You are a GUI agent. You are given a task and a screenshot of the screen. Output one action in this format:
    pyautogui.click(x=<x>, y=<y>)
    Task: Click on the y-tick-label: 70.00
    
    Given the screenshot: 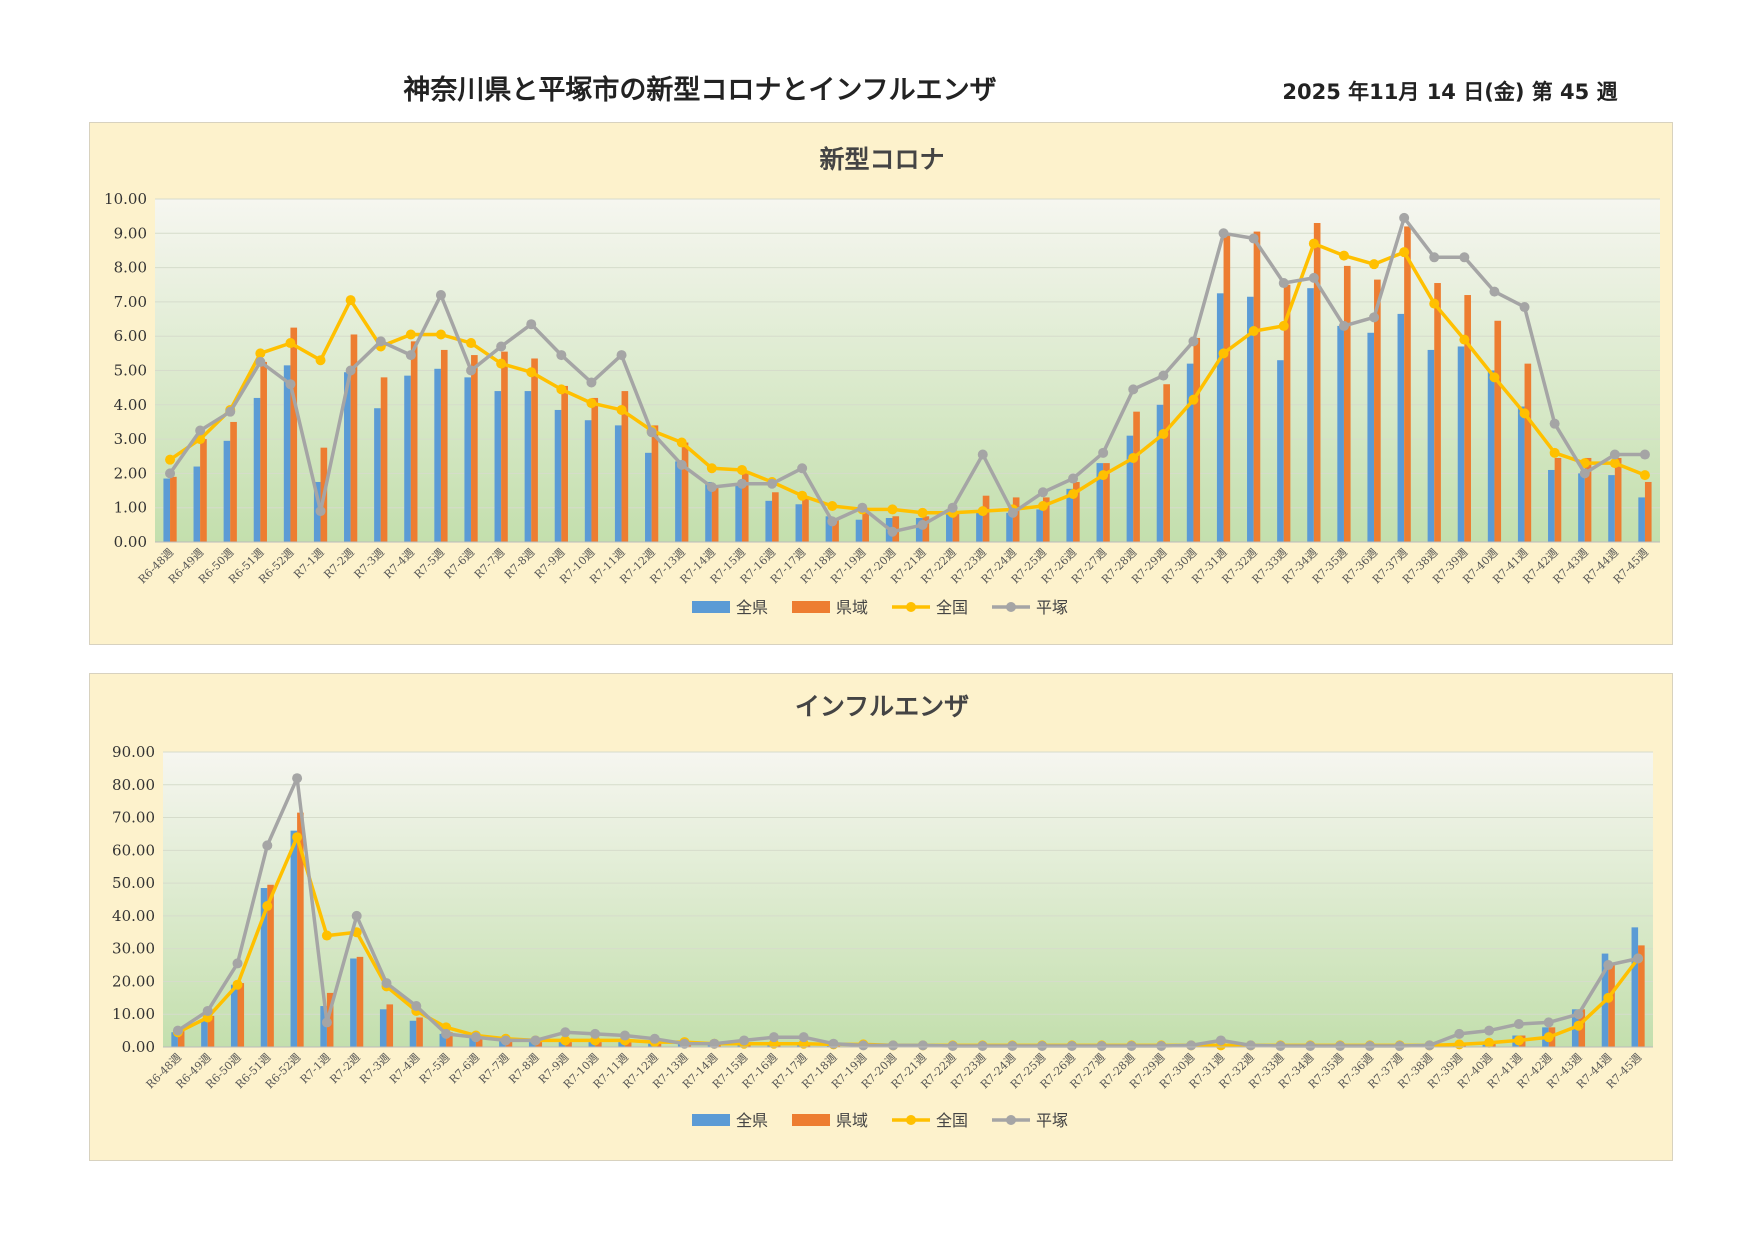 What is the action you would take?
    pyautogui.click(x=133, y=818)
    